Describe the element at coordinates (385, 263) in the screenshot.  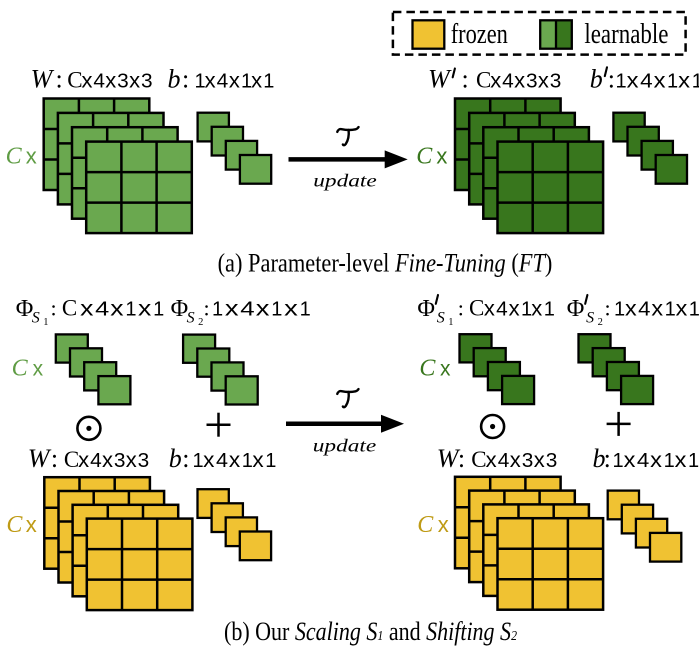
I see `svg-text:(a) Parameter-level Fine-Tunin: (a) Parameter-level Fine-Tuning (FT)` at that location.